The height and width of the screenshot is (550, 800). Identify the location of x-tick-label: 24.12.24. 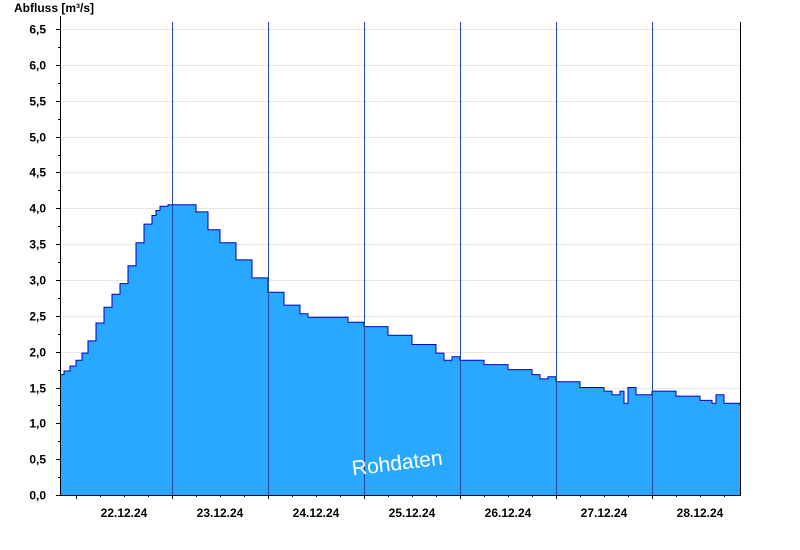
(316, 513).